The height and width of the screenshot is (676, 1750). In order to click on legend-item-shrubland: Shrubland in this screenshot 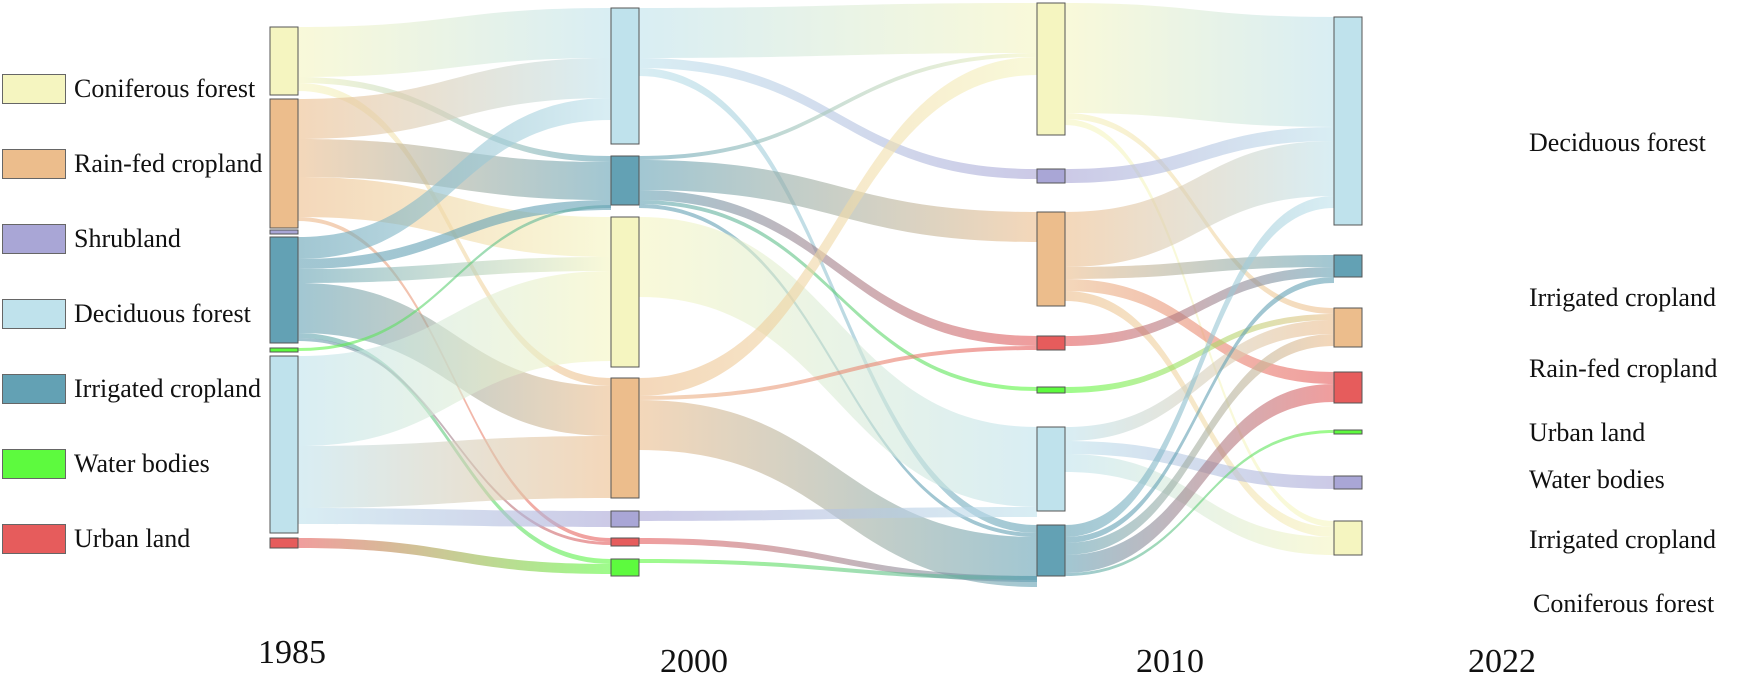, I will do `click(152, 239)`.